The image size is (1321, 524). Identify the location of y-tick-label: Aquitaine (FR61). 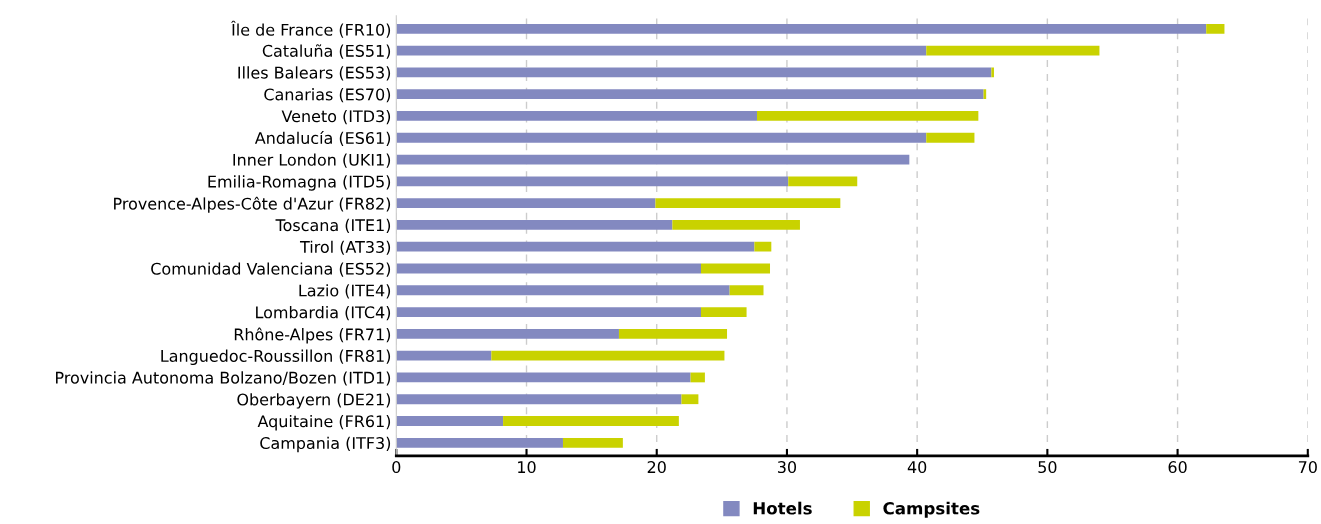
(324, 422).